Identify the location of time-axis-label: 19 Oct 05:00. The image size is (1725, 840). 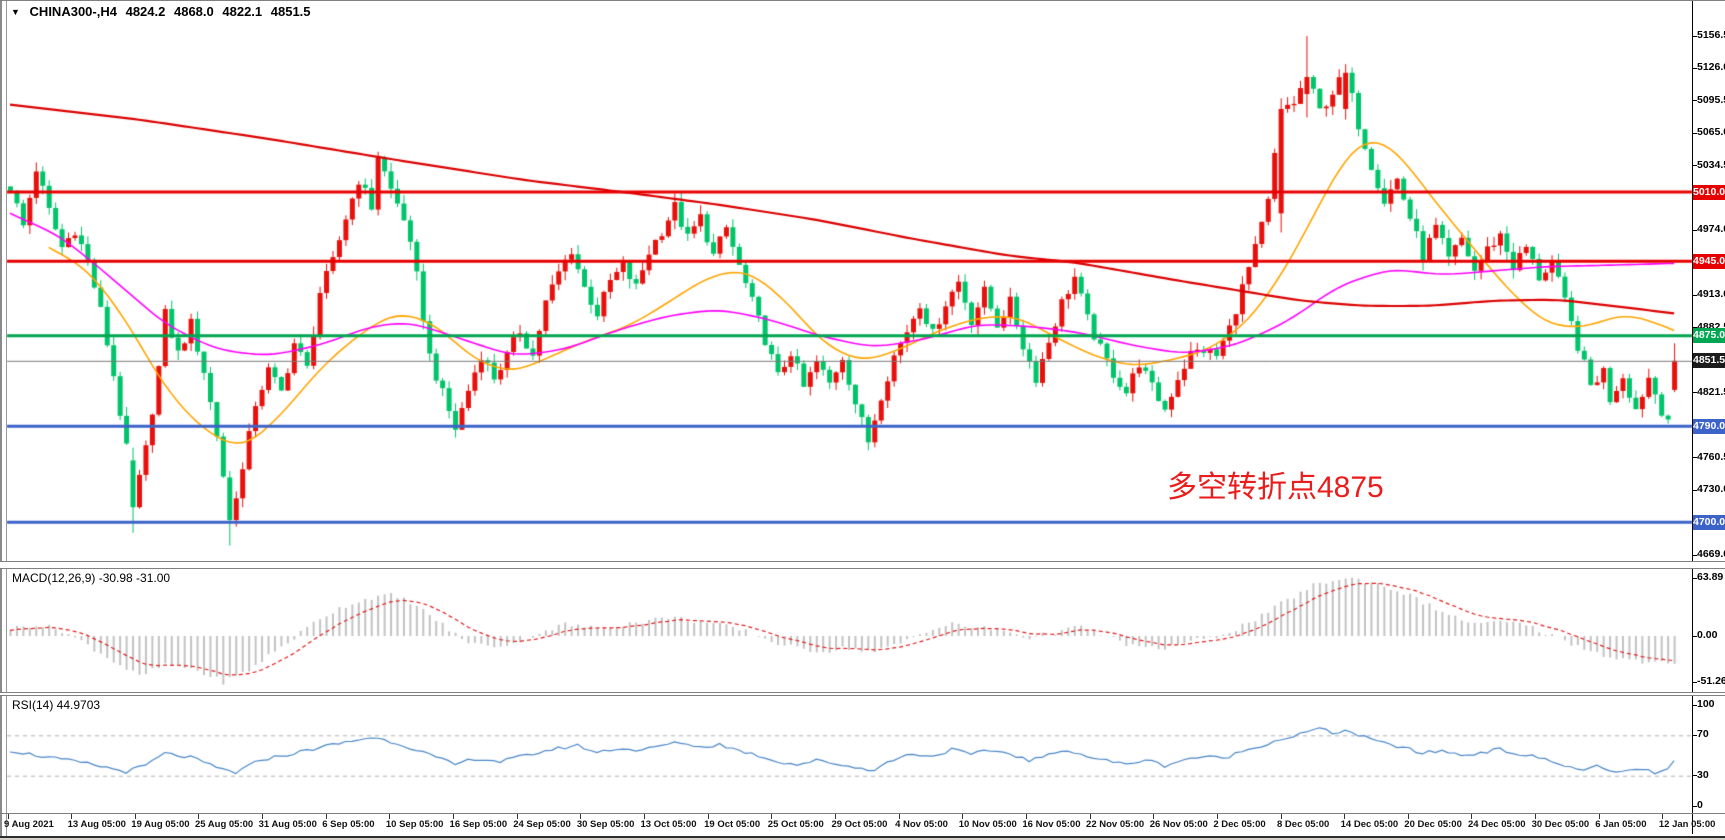
(732, 824).